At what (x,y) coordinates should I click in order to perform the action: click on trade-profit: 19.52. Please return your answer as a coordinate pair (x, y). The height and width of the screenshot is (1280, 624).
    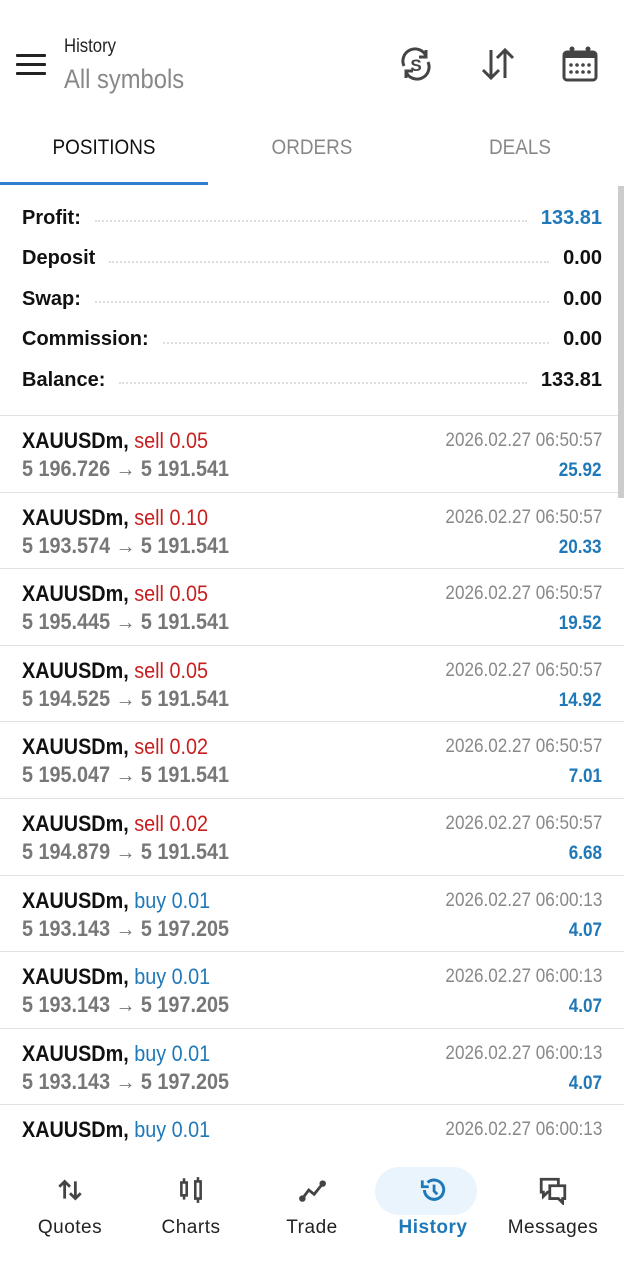
    Looking at the image, I should click on (580, 624).